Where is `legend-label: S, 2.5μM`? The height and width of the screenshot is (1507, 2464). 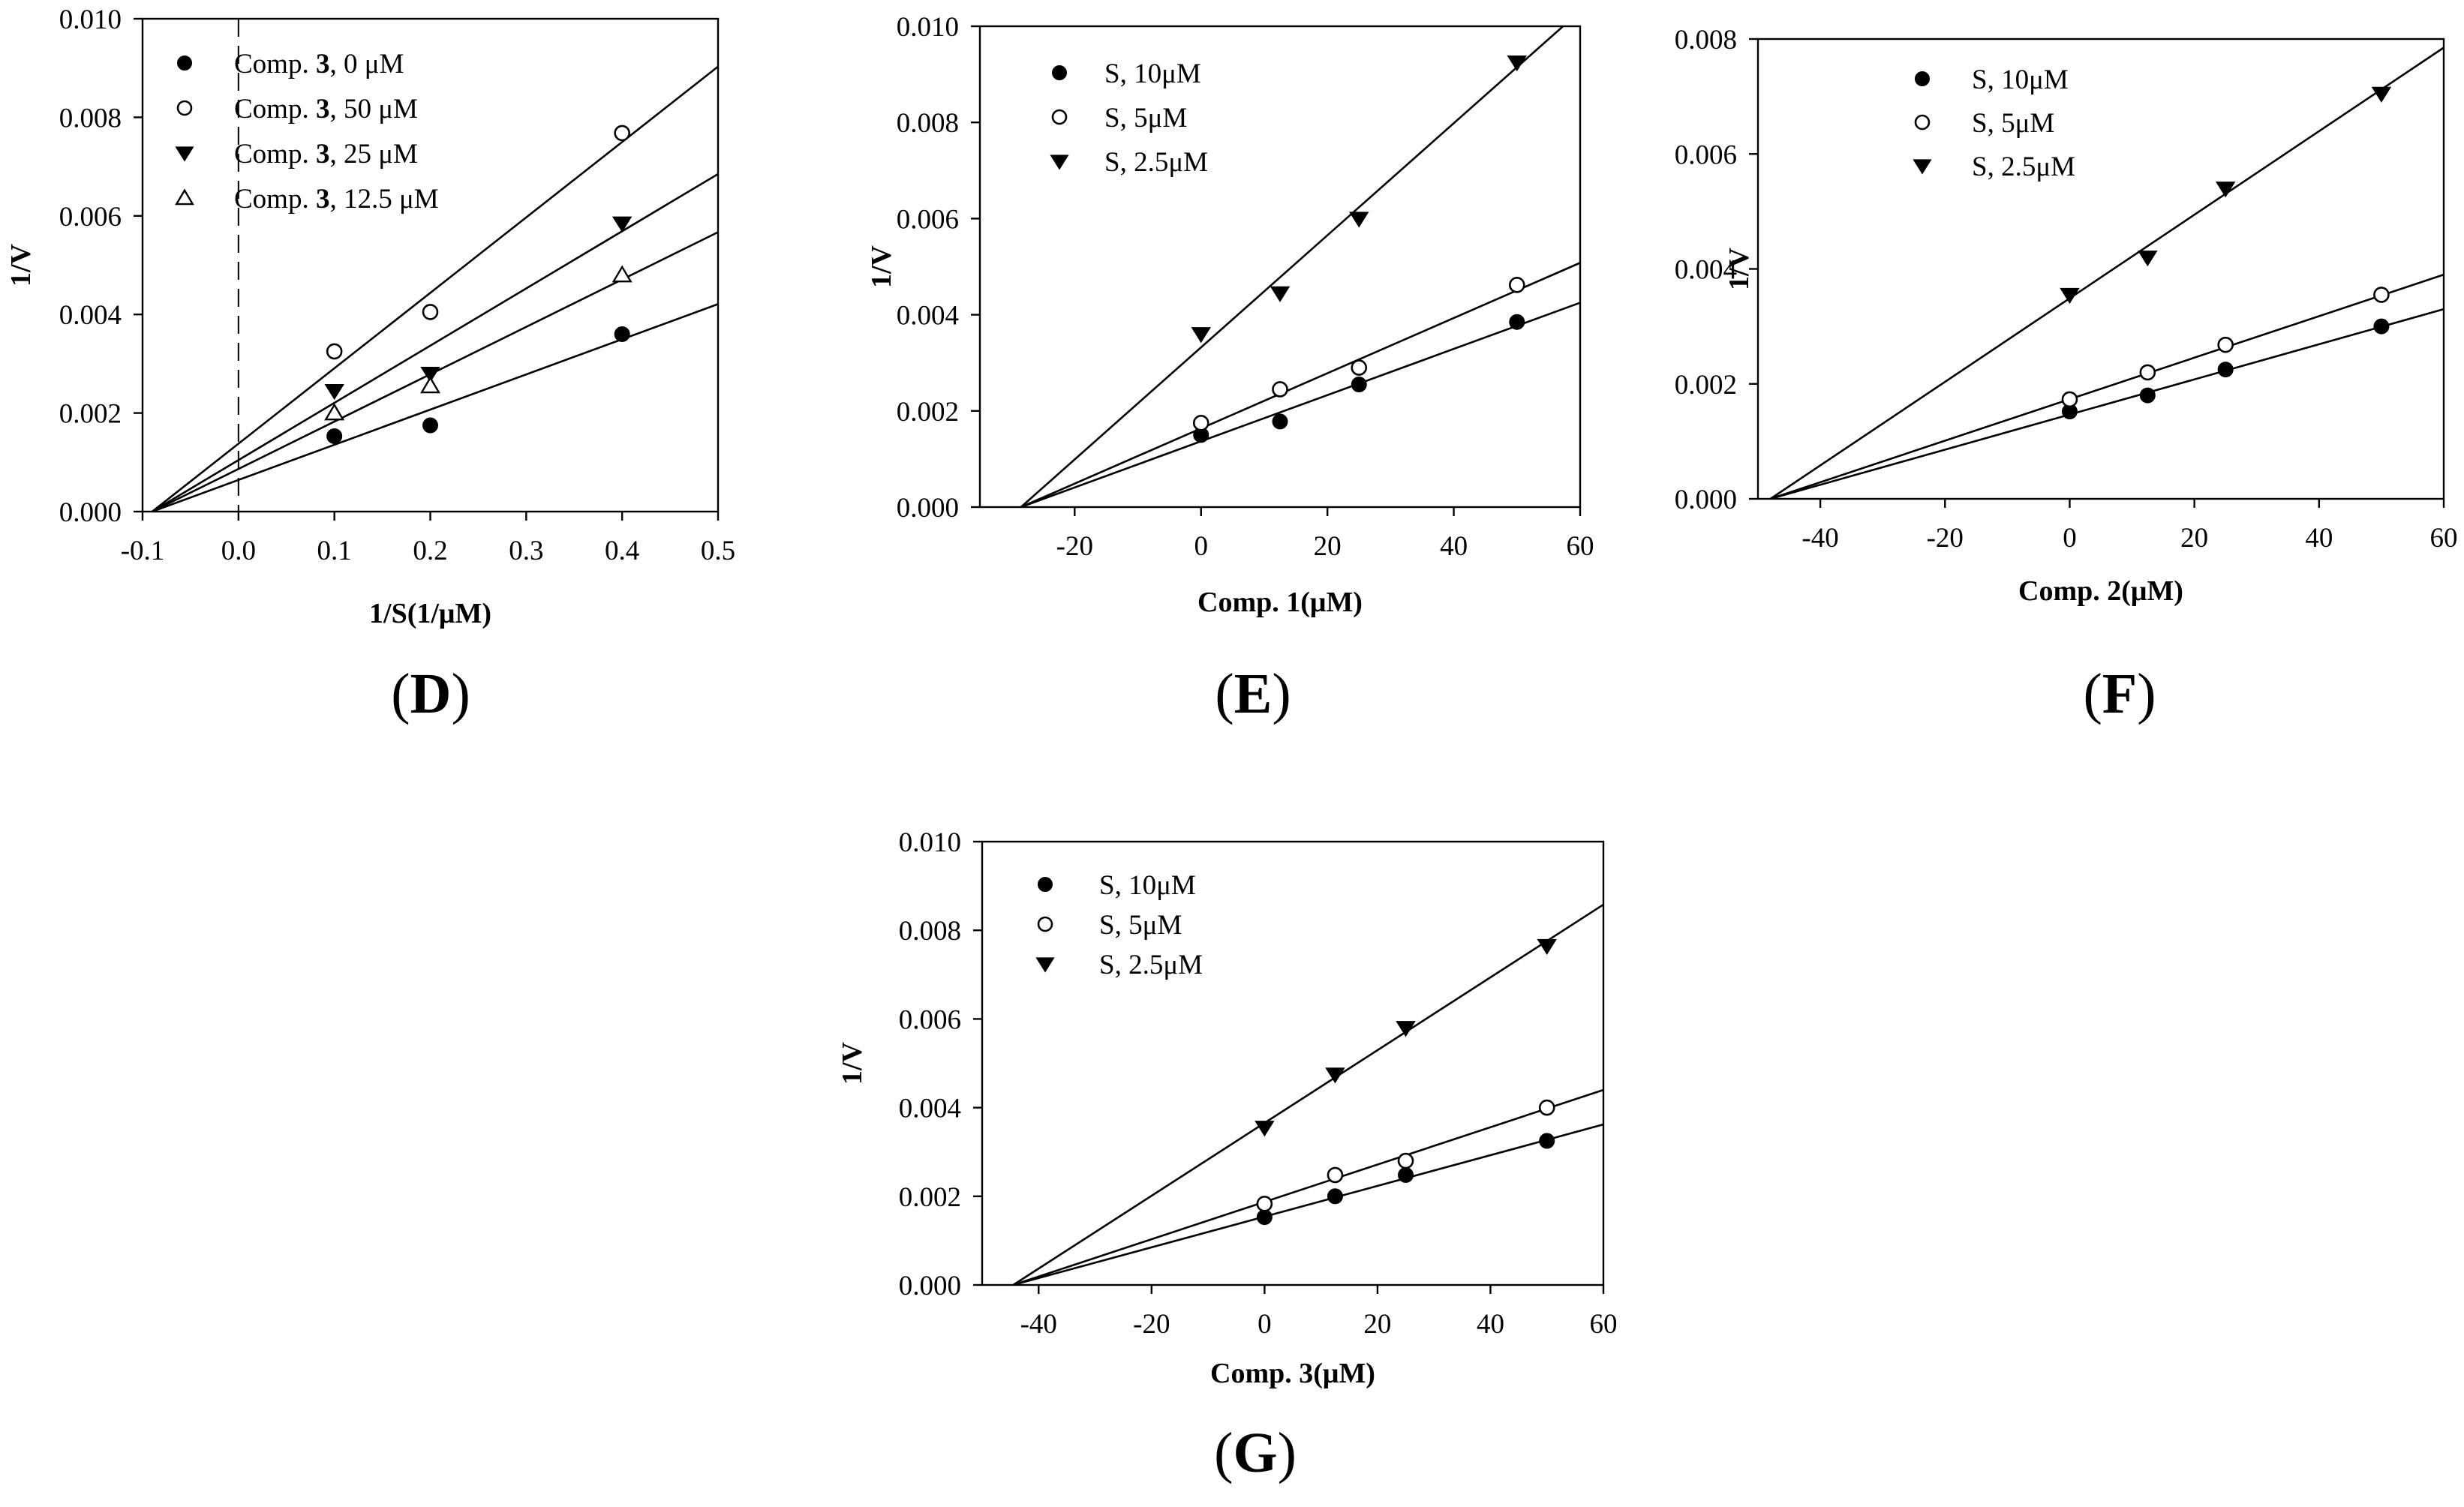
legend-label: S, 2.5μM is located at coordinates (1151, 965).